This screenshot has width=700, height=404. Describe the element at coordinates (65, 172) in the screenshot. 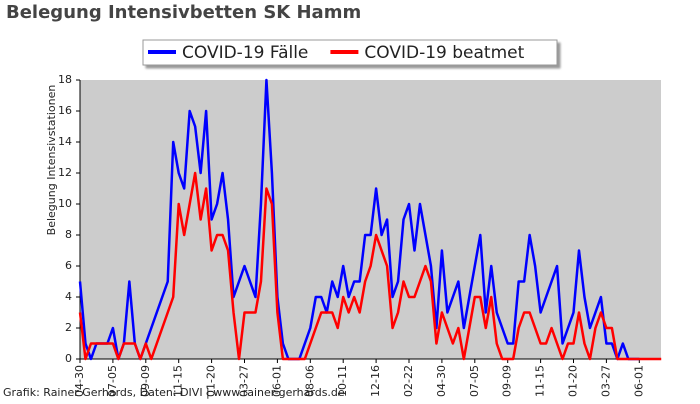

I see `y-tick-label: 12` at that location.